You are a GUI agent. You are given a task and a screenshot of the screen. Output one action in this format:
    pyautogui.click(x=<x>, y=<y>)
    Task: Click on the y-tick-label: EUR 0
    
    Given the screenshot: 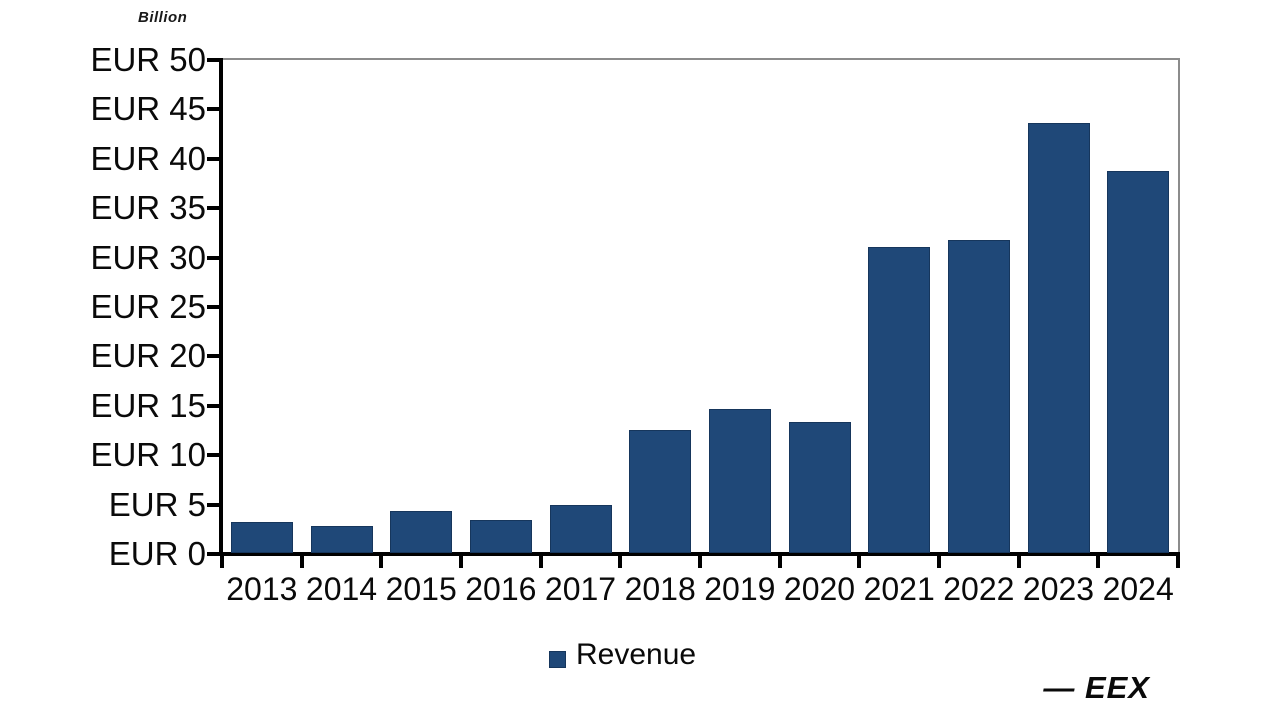 What is the action you would take?
    pyautogui.click(x=157, y=553)
    